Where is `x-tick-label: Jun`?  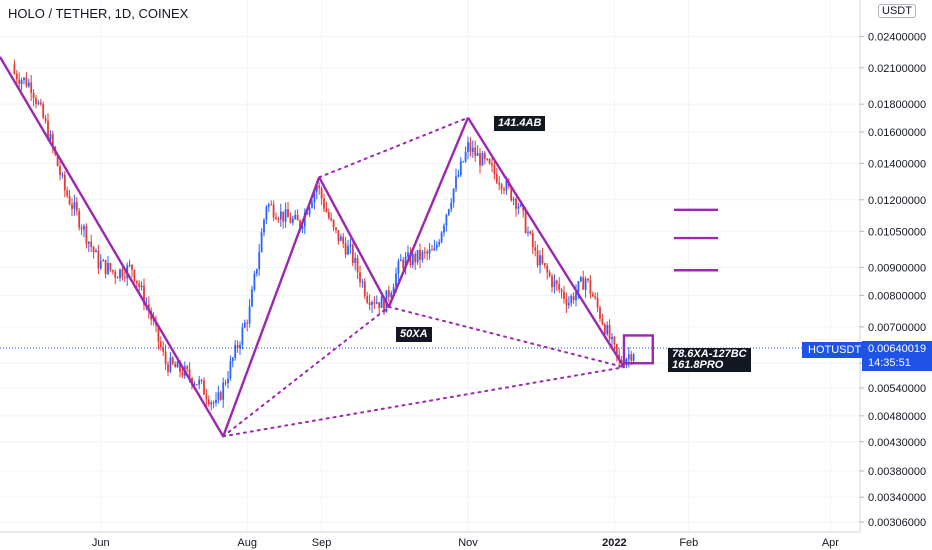 x-tick-label: Jun is located at coordinates (101, 543).